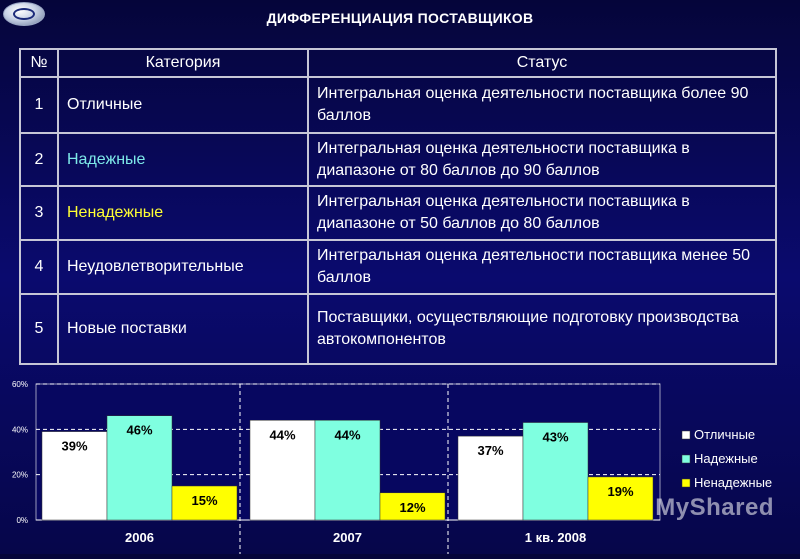 This screenshot has width=800, height=559. What do you see at coordinates (139, 537) in the screenshot?
I see `x-category-label: 2006` at bounding box center [139, 537].